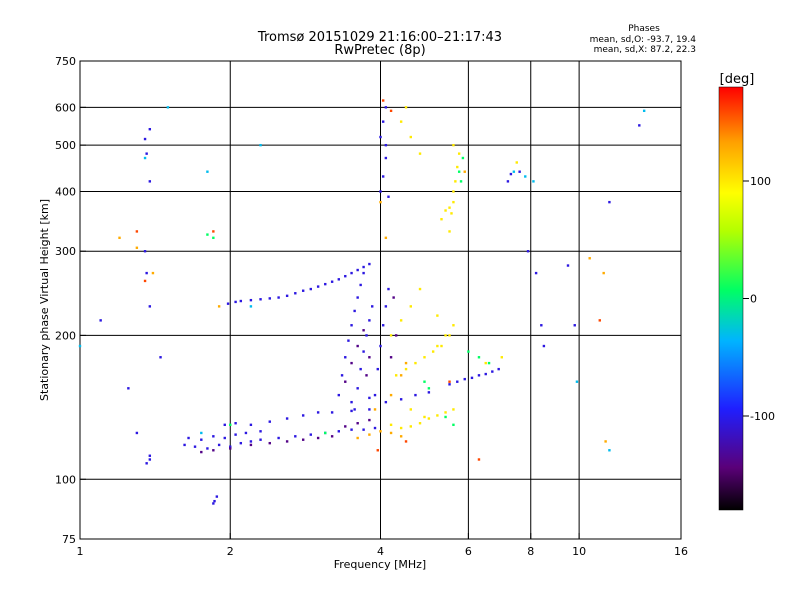 Image resolution: width=800 pixels, height=600 pixels. Describe the element at coordinates (230, 551) in the screenshot. I see `x-tick-label: 2` at that location.